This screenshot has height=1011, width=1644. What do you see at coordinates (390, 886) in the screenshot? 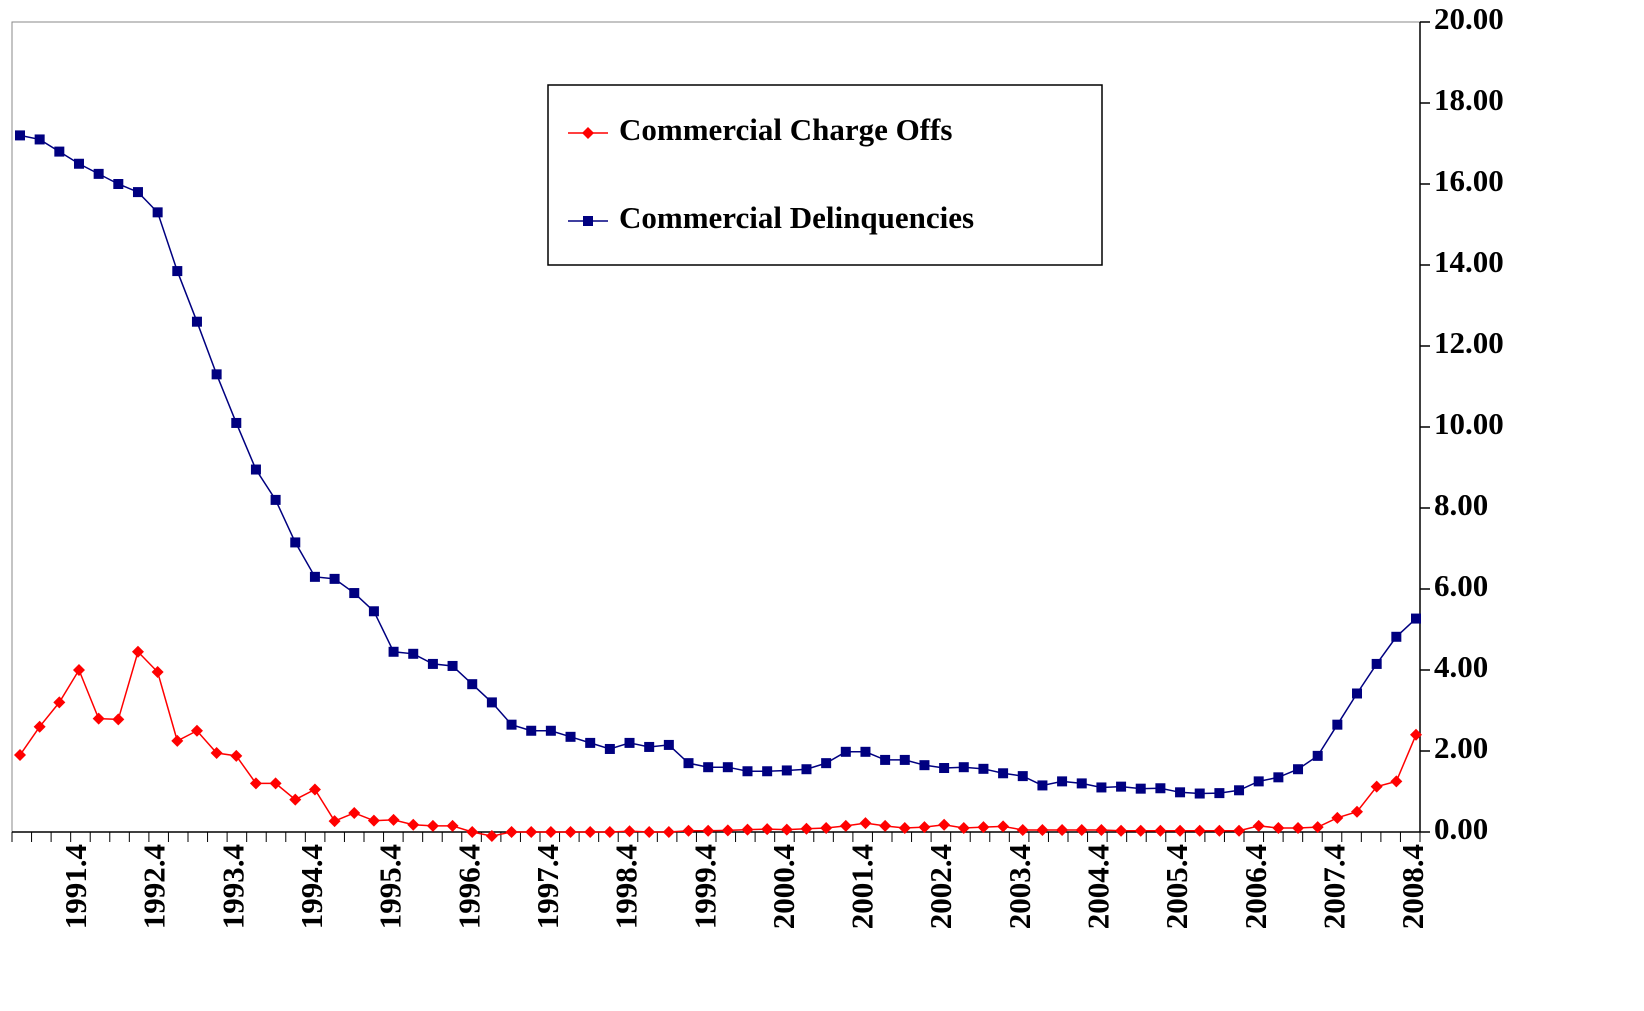
I see `x-tick-label: 1995.4` at bounding box center [390, 886].